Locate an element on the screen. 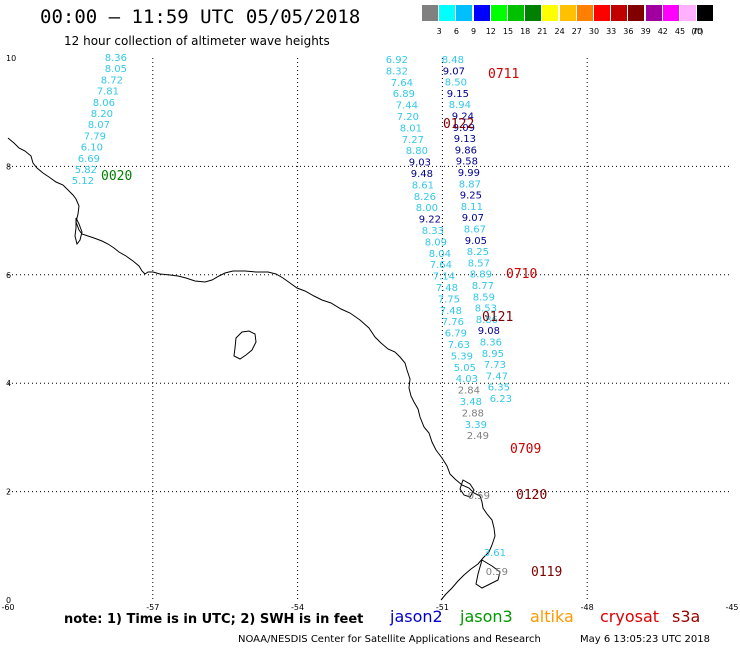 Image resolution: width=740 pixels, height=650 pixels. legend-label: 15 is located at coordinates (508, 31).